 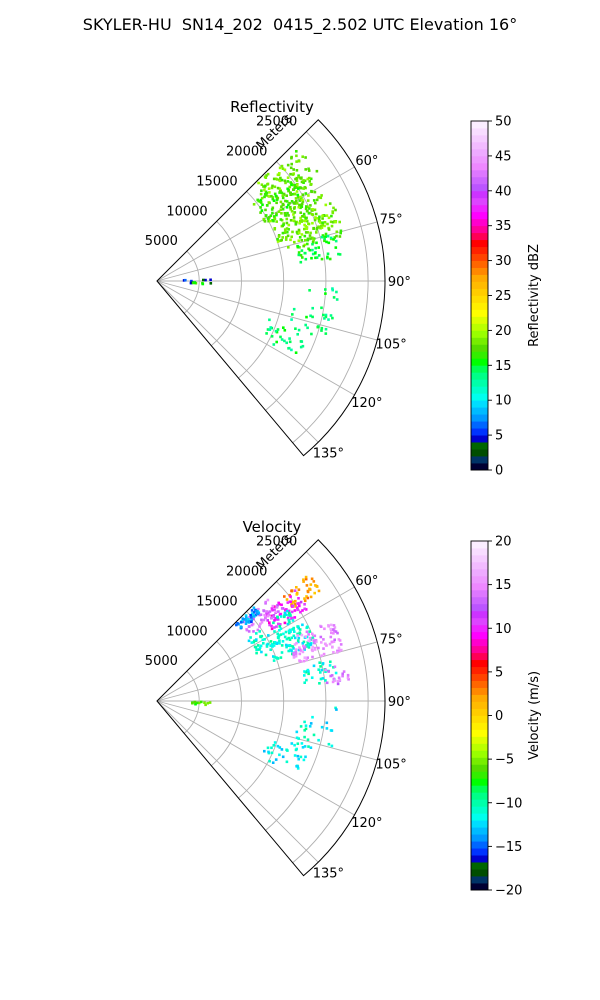 What do you see at coordinates (390, 345) in the screenshot?
I see `azimuth-tick-label: 105°` at bounding box center [390, 345].